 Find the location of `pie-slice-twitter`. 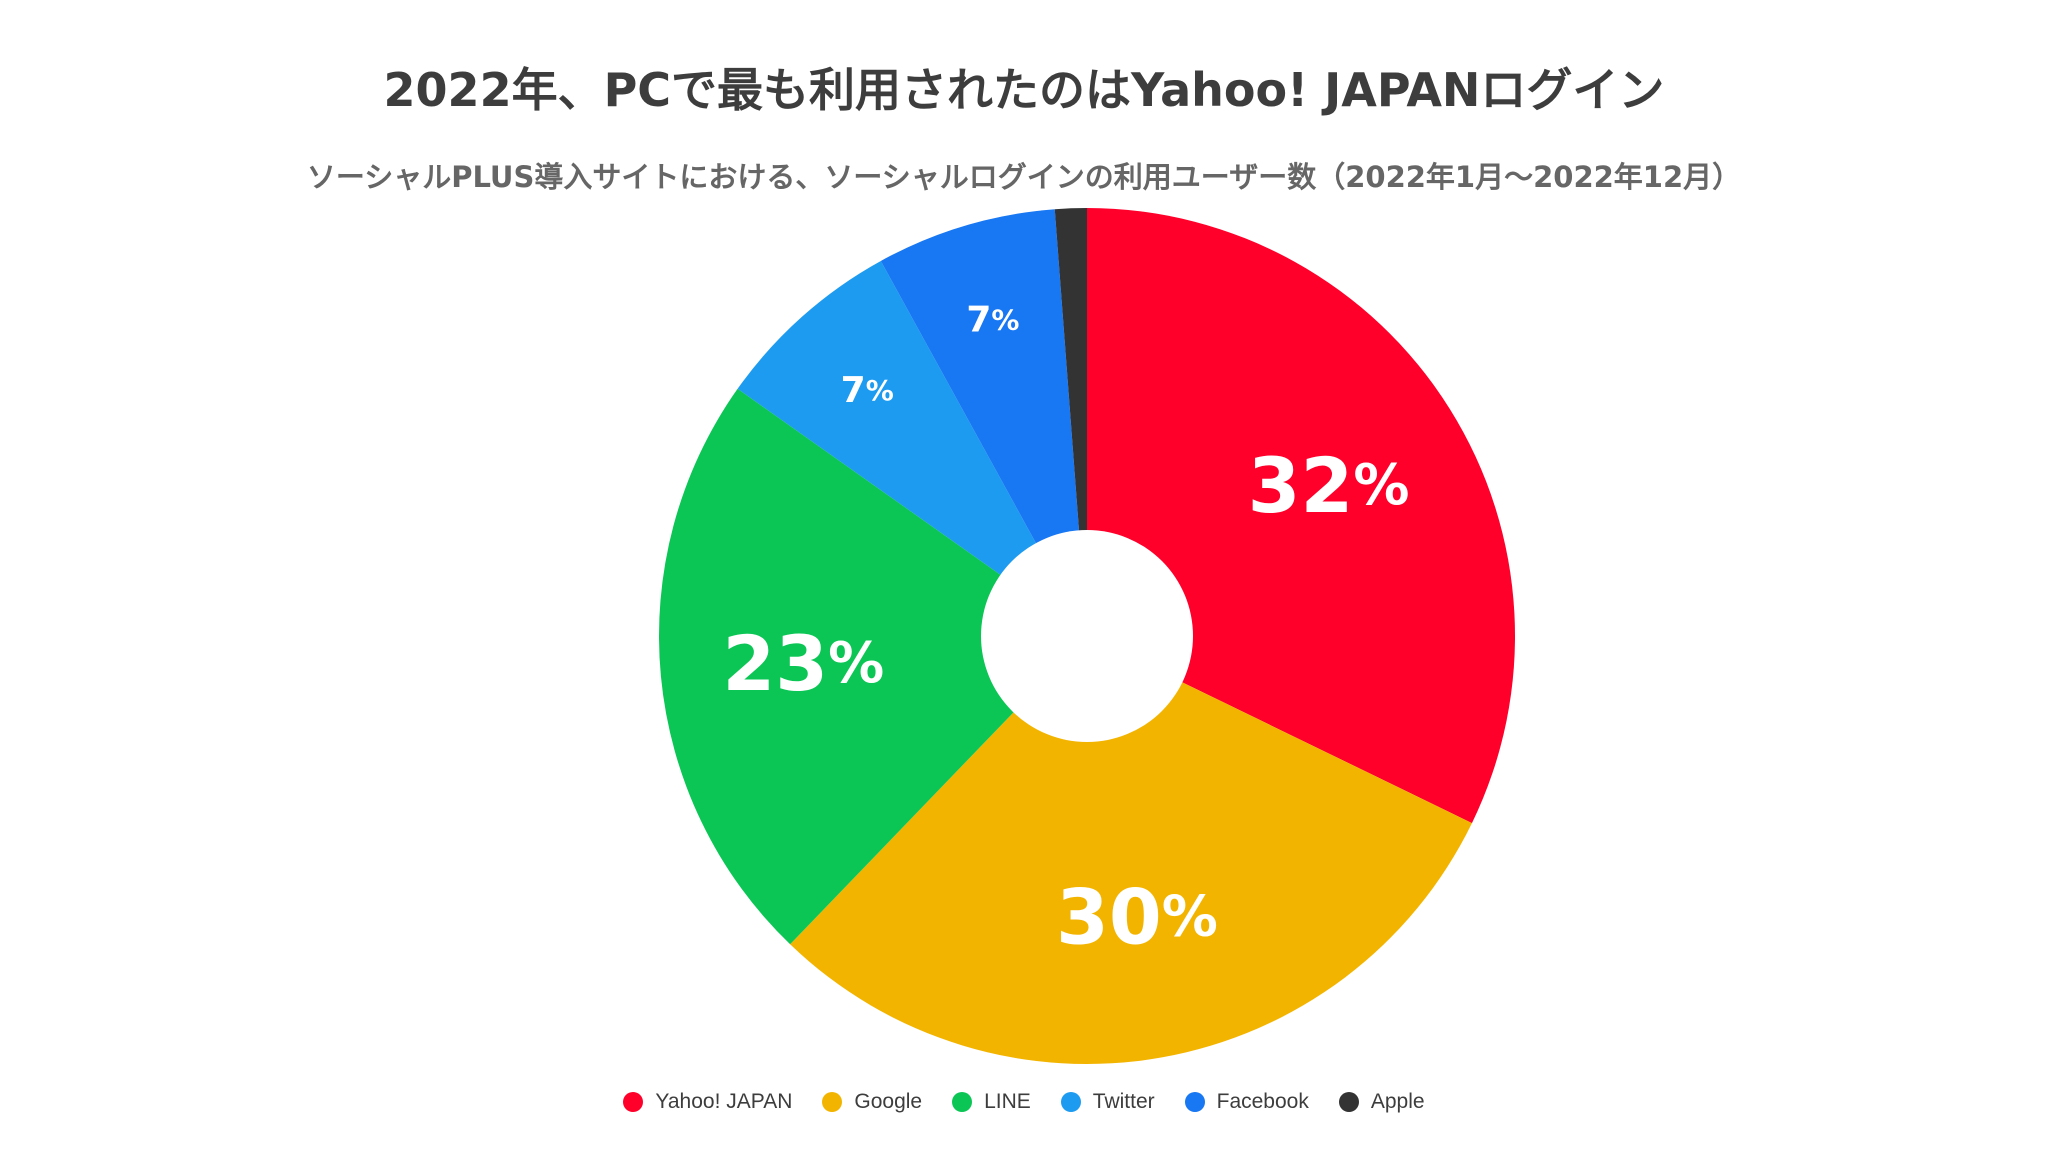

pie-slice-twitter is located at coordinates (912, 448).